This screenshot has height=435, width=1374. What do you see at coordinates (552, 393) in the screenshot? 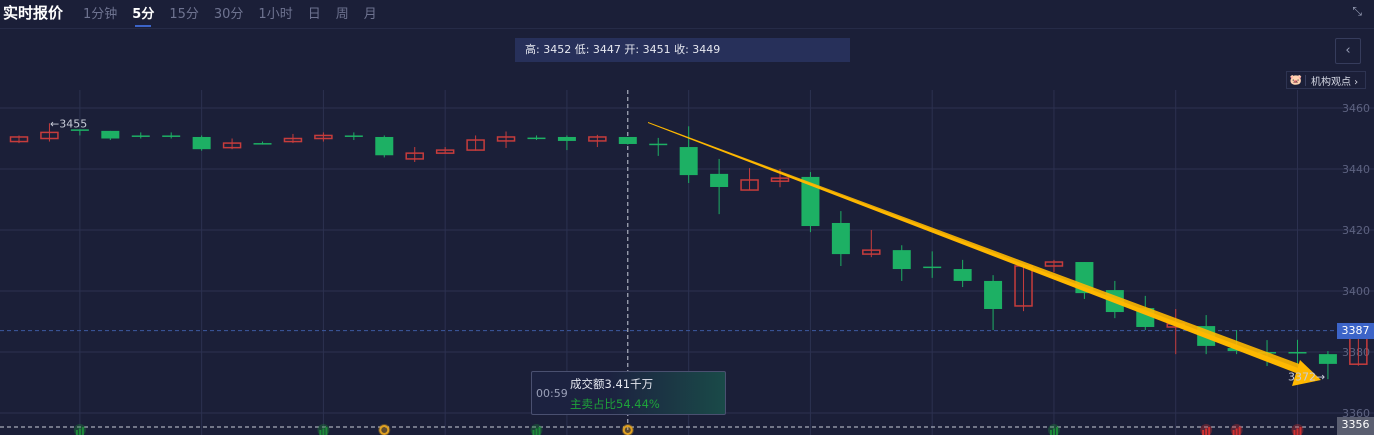
I see `volume-time: 00:59` at bounding box center [552, 393].